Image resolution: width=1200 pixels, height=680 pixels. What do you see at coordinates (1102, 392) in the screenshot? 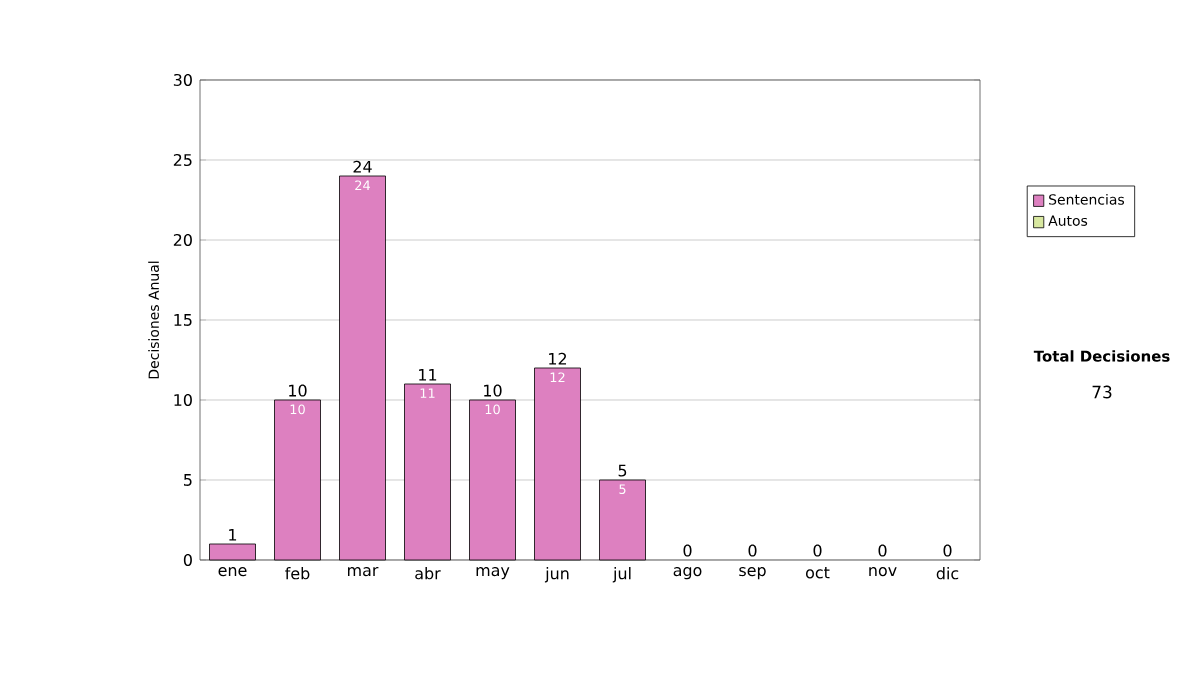
I see `text: 73` at bounding box center [1102, 392].